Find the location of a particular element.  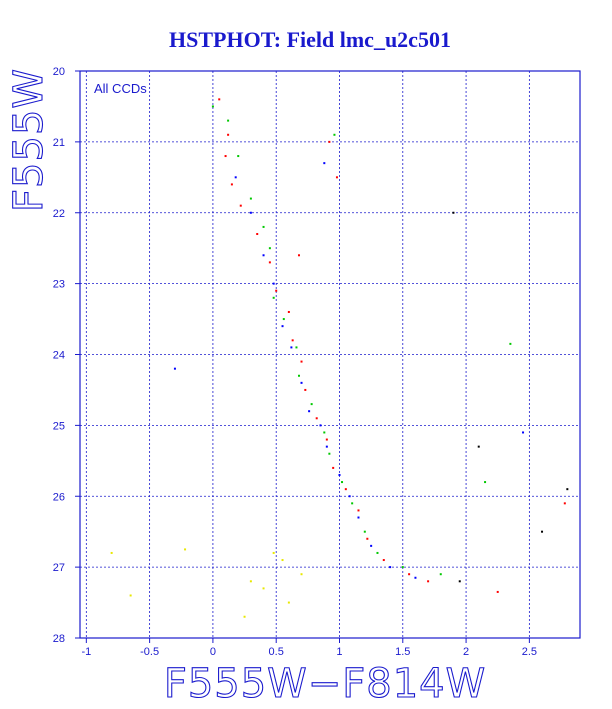

chart-title: HSTPHOT: Field lmc_u2c501 is located at coordinates (310, 39).